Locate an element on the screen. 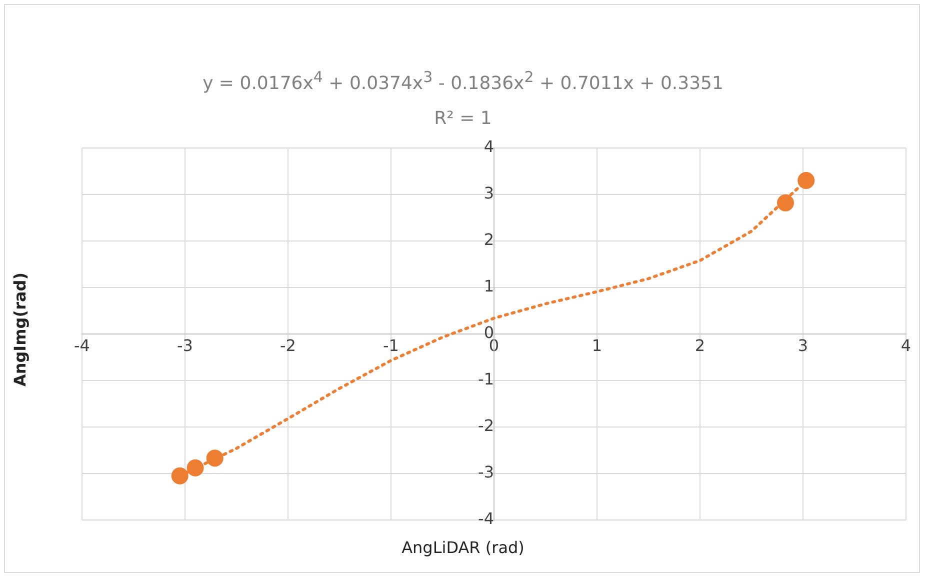  y-tick-label: 4 is located at coordinates (489, 146).